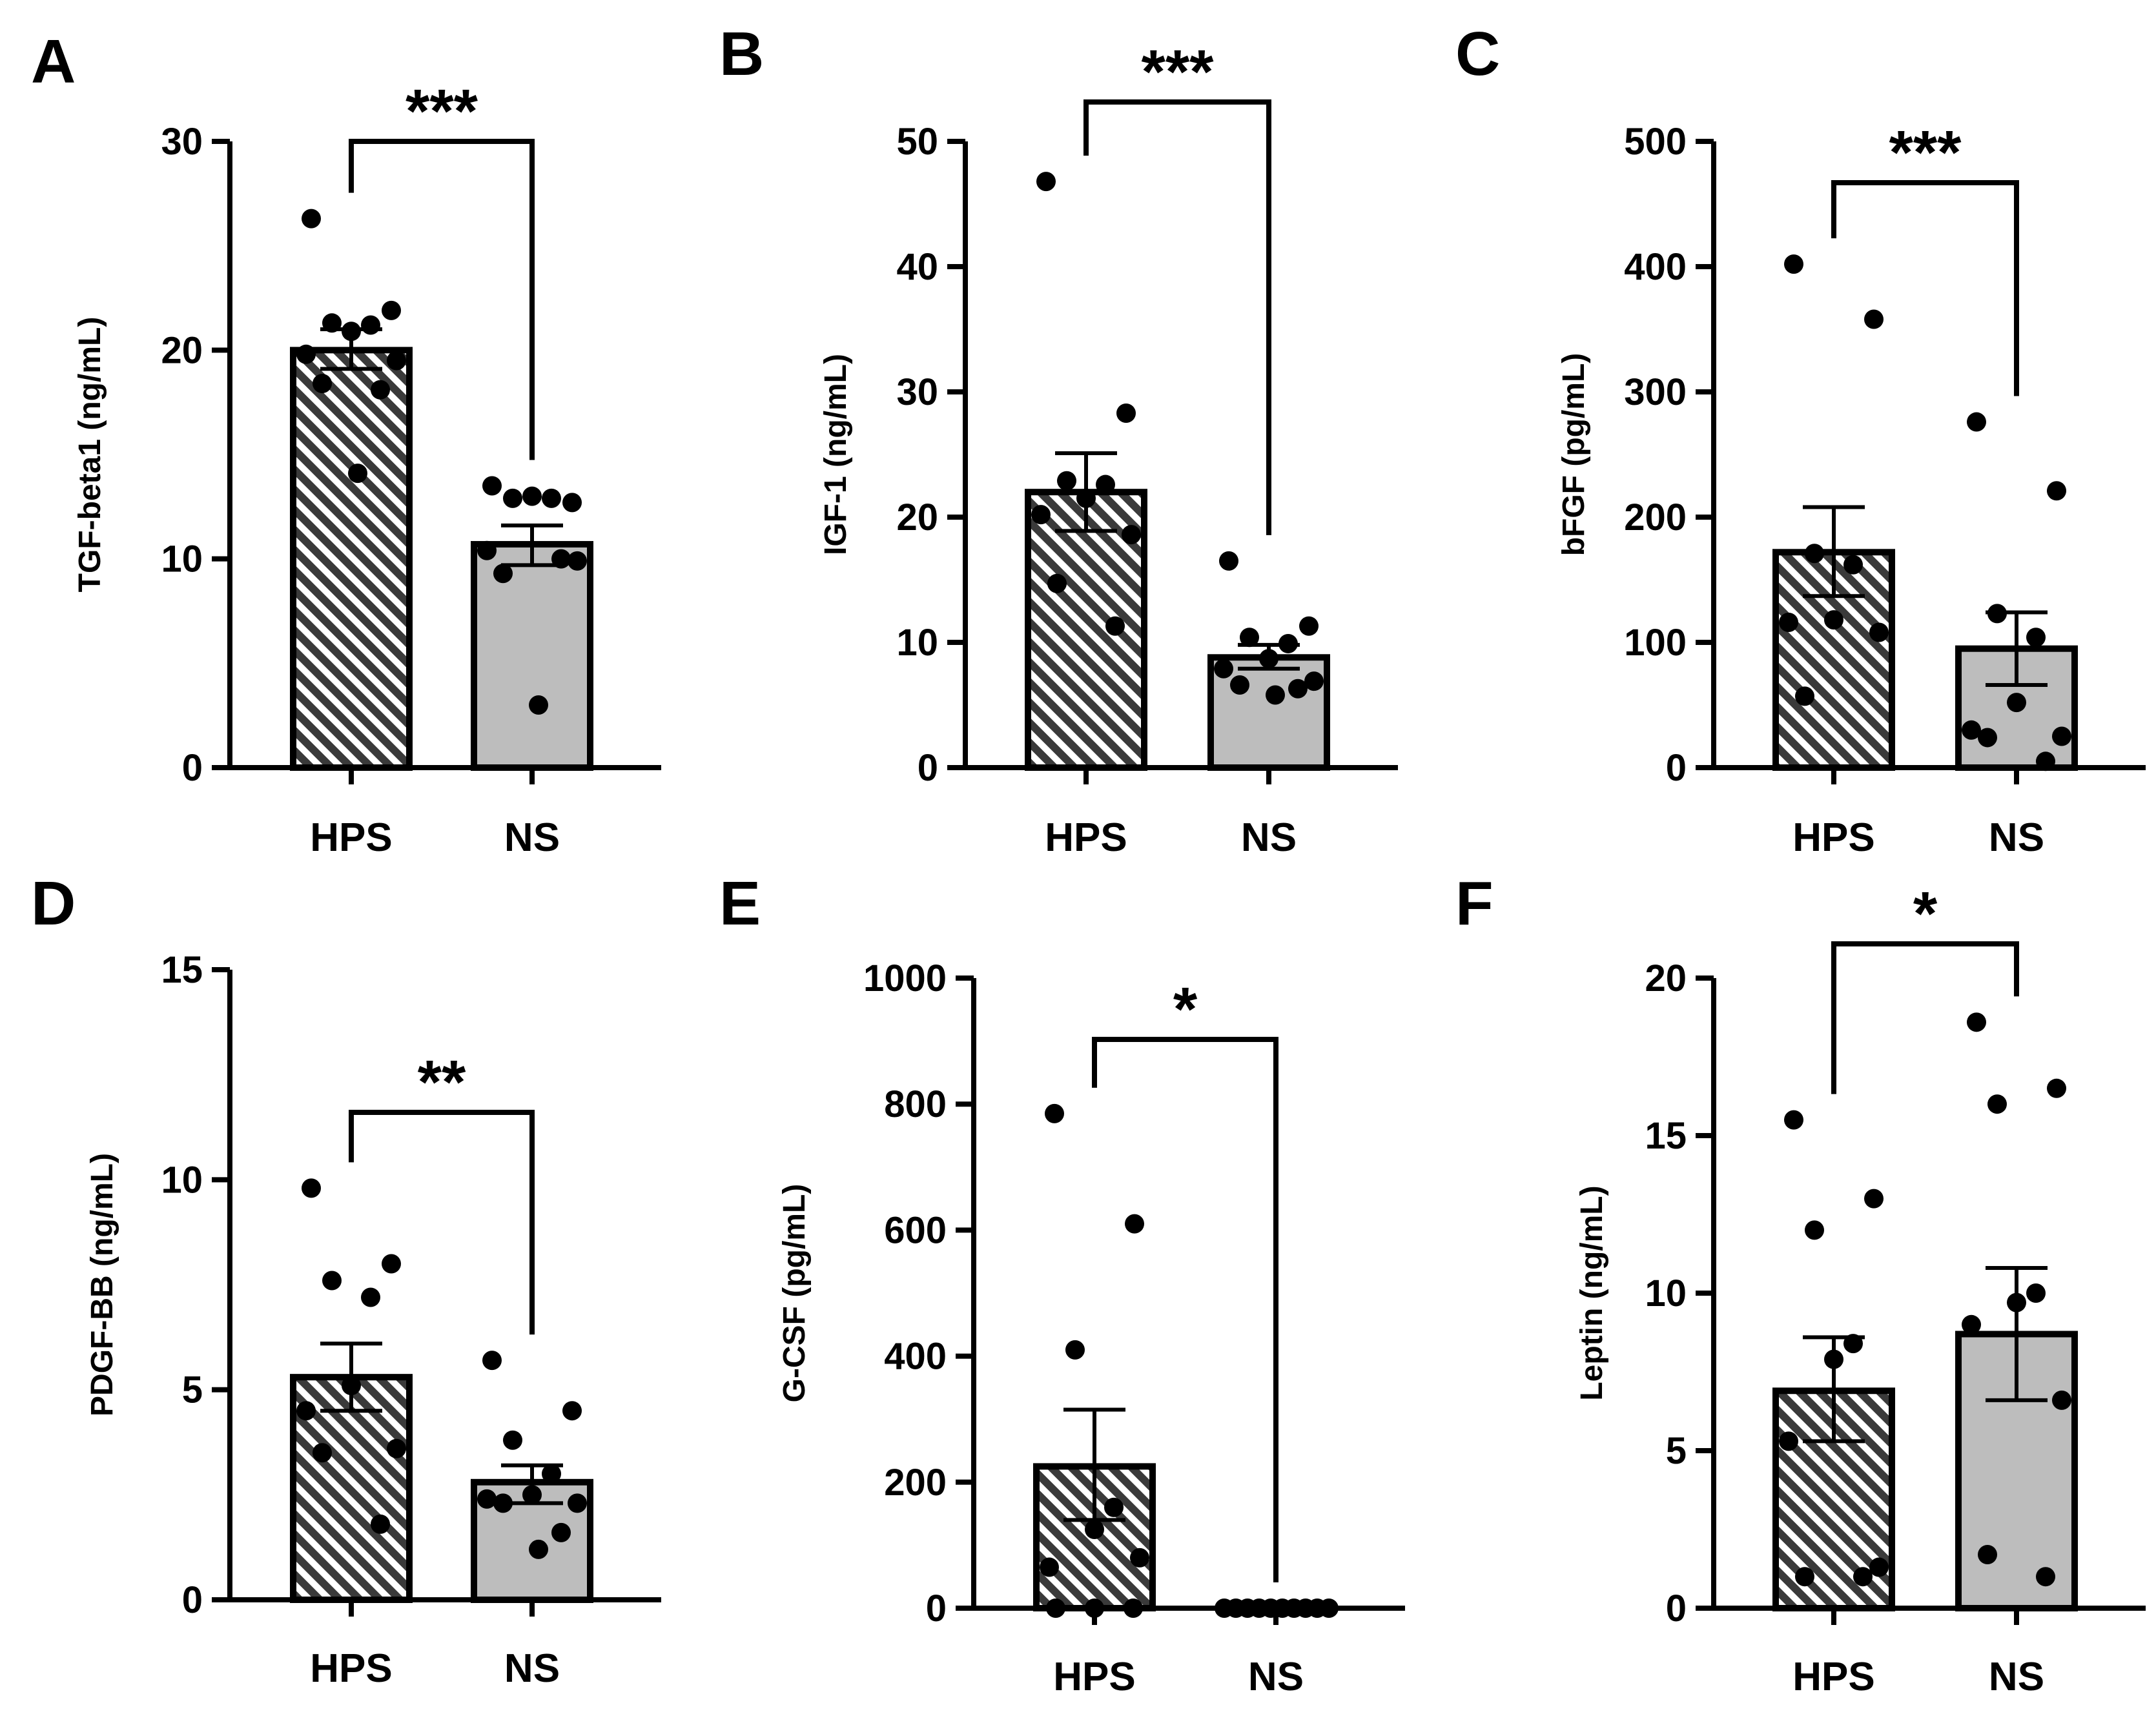 The width and height of the screenshot is (2156, 1716). What do you see at coordinates (182, 350) in the screenshot?
I see `y-tick-label: 20` at bounding box center [182, 350].